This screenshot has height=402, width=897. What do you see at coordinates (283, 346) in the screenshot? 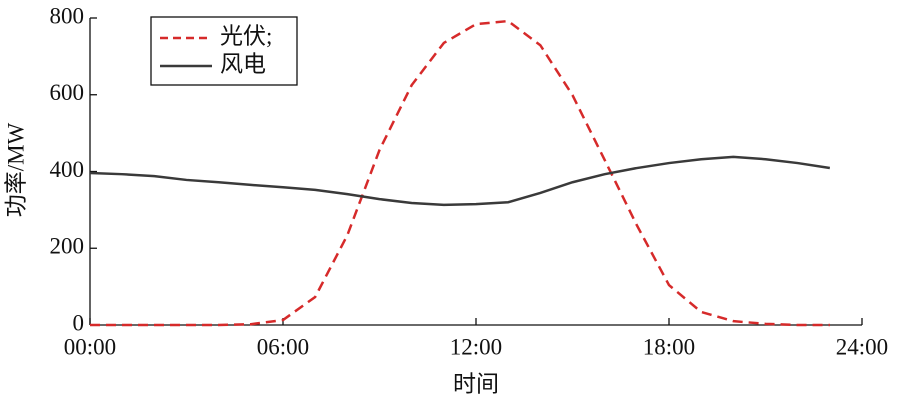
I see `x-tick-label: 06:00` at bounding box center [283, 346].